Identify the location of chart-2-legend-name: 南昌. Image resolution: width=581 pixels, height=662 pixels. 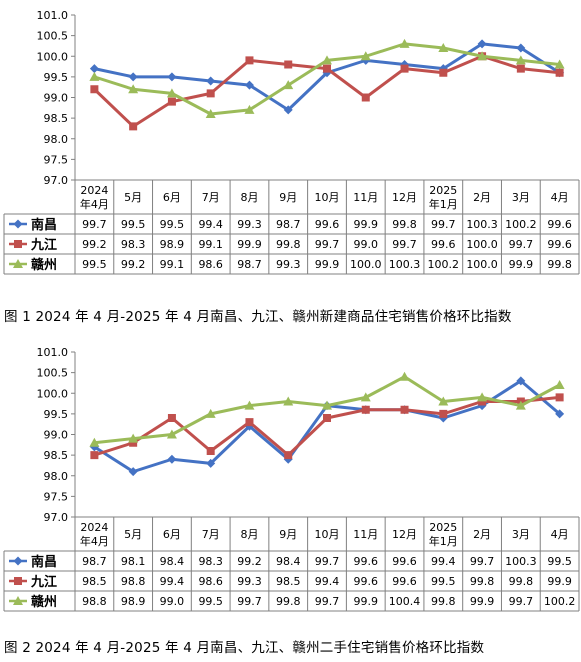
(44, 562).